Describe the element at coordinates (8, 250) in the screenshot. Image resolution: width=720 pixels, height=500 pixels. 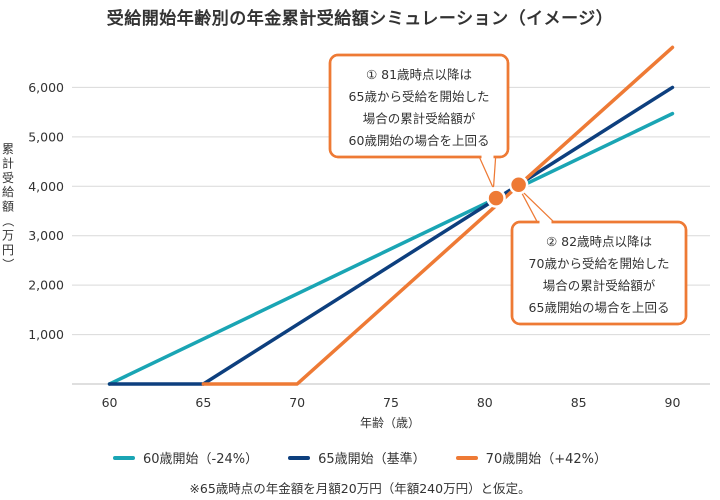
I see `y-axis-title-char: 円` at that location.